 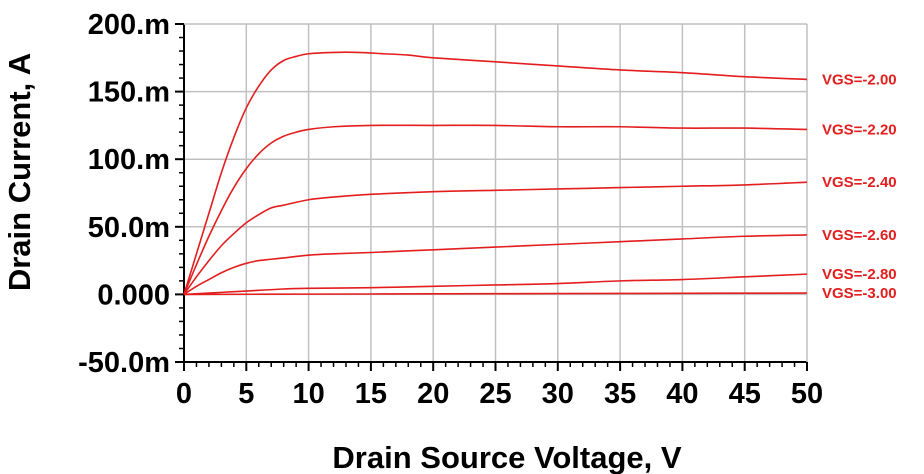 What do you see at coordinates (745, 394) in the screenshot?
I see `x-tick-label: 45` at bounding box center [745, 394].